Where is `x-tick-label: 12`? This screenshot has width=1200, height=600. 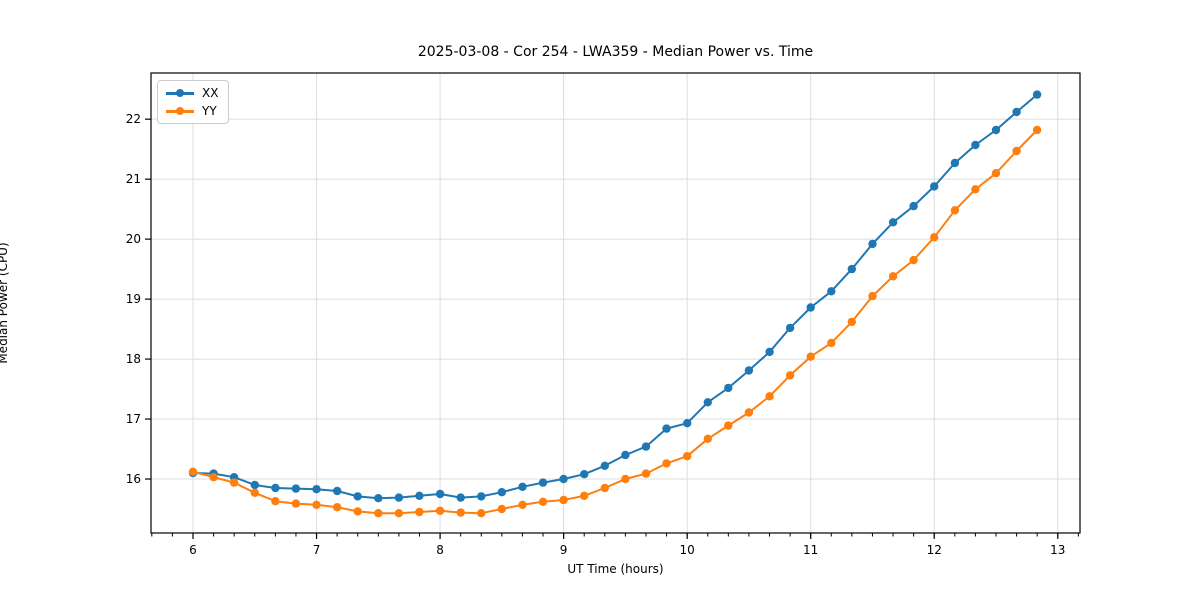 x-tick-label: 12 is located at coordinates (934, 550).